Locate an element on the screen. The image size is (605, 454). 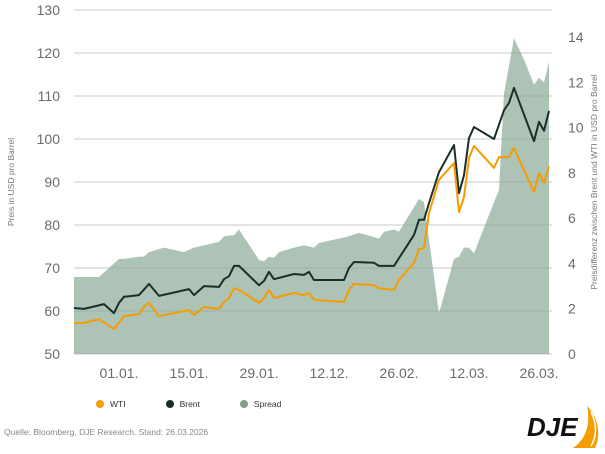
left-tick-label: 100 is located at coordinates (49, 139).